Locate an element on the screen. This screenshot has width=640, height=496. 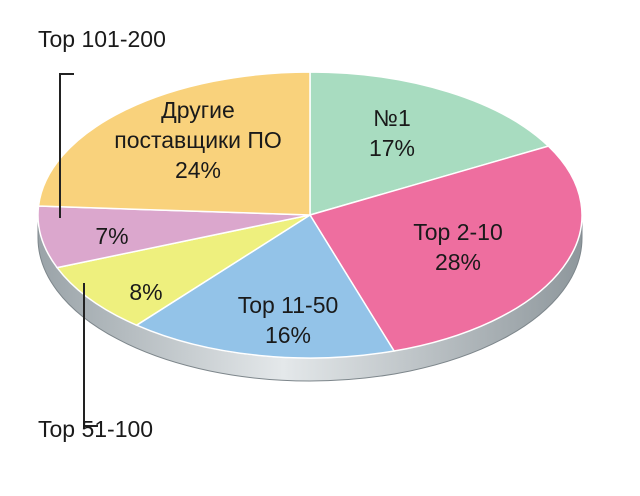
category-label: Другие поставщики ПО is located at coordinates (198, 125).